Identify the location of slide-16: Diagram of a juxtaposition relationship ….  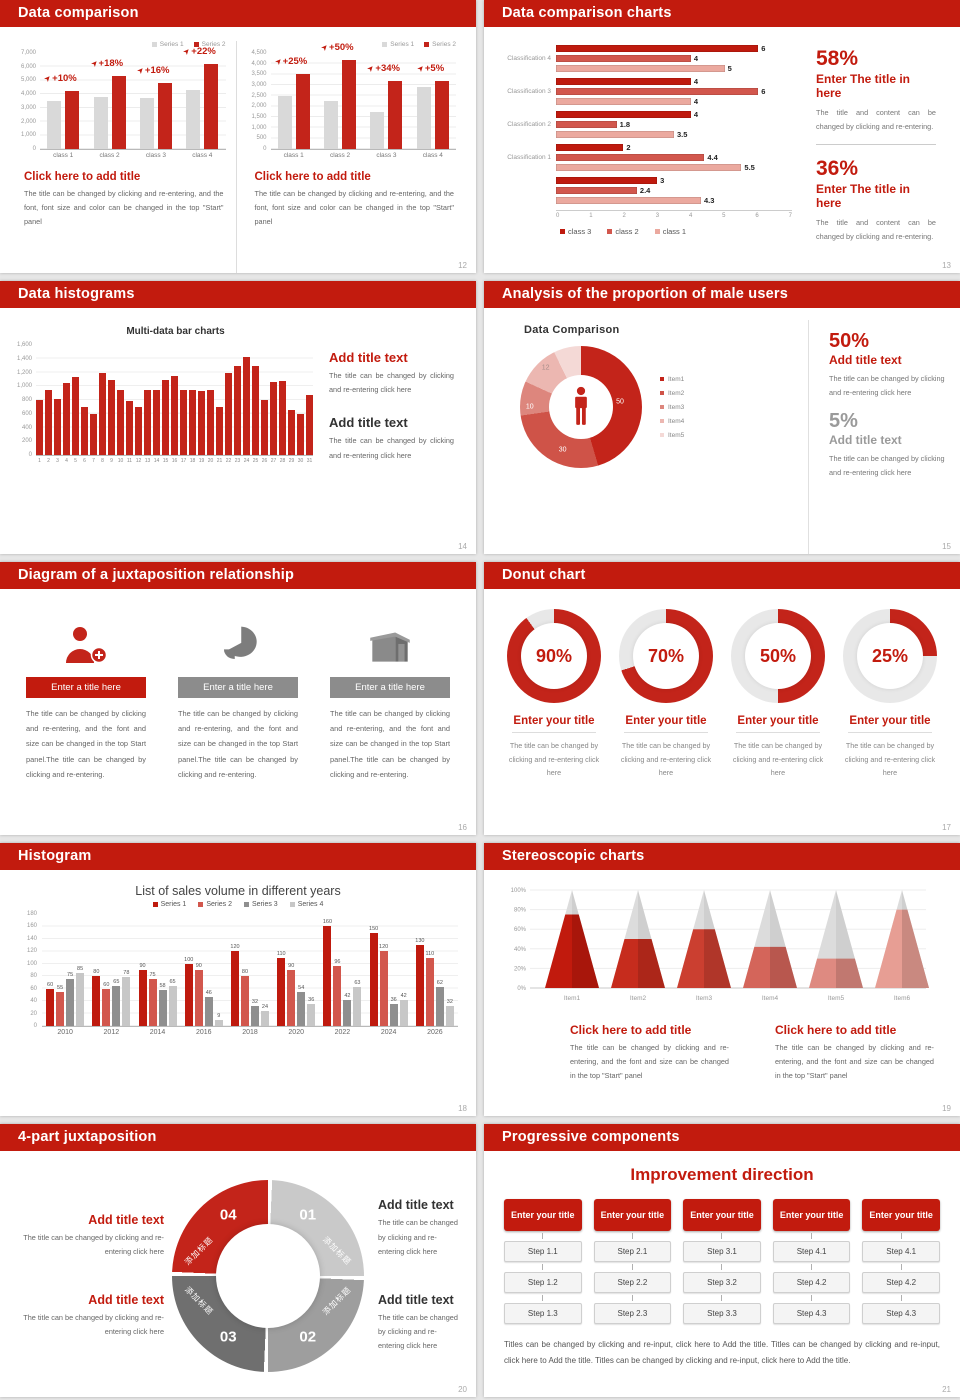
(238, 698).